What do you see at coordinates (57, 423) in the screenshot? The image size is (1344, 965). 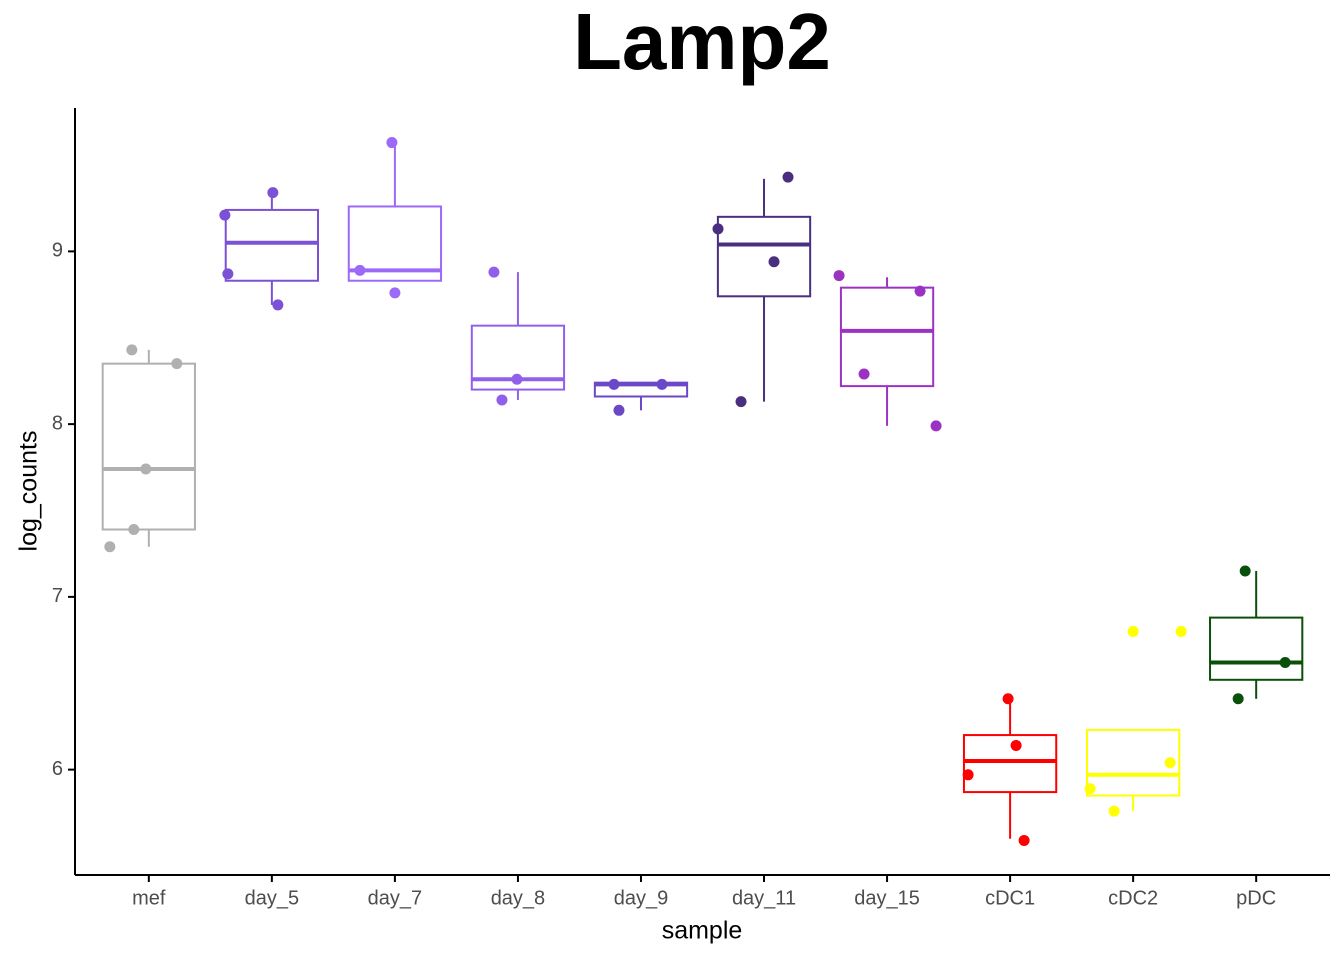 I see `y-tick-label: 8` at bounding box center [57, 423].